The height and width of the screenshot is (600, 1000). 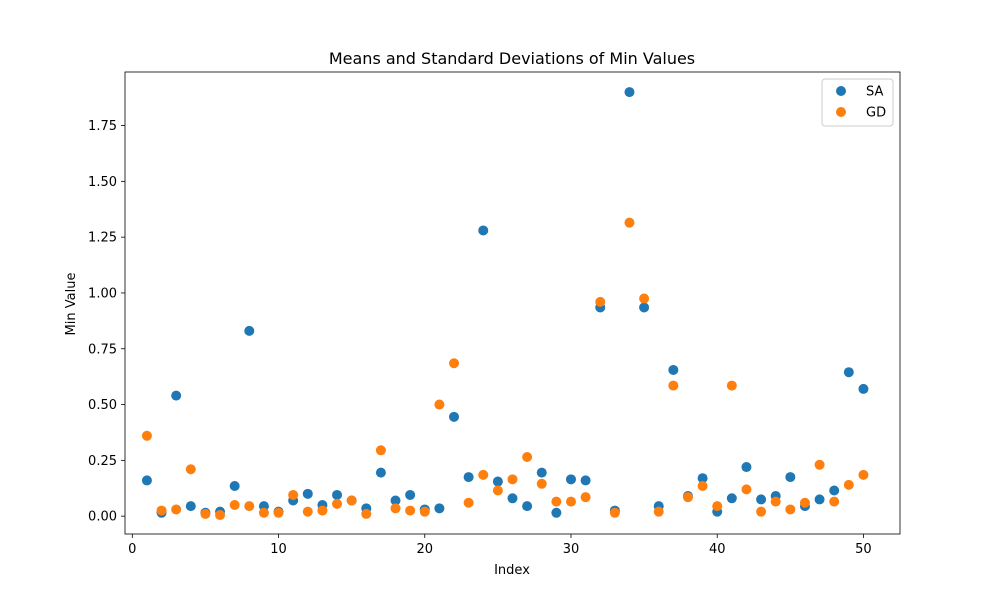 I want to click on y-tick-label: 1.50, so click(x=102, y=182).